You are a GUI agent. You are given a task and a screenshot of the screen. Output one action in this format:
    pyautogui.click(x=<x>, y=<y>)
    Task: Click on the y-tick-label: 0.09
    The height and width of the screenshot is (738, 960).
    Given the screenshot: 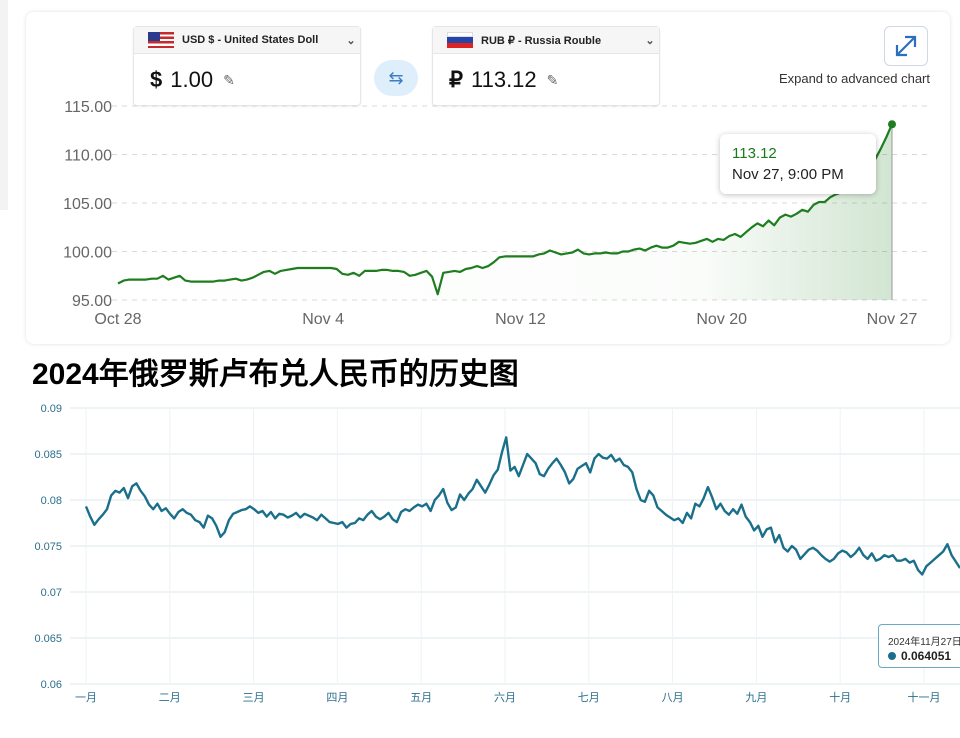 What is the action you would take?
    pyautogui.click(x=51, y=409)
    